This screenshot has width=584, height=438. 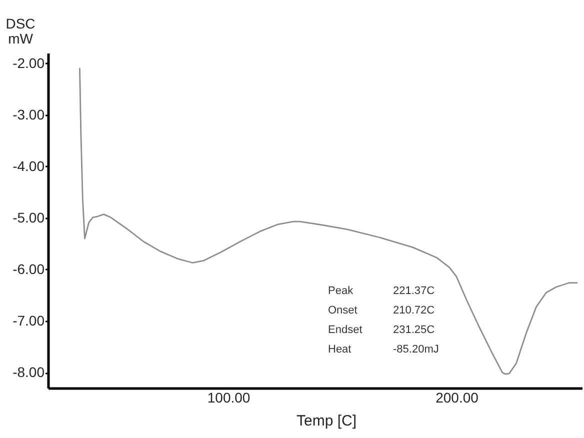 What do you see at coordinates (28, 372) in the screenshot?
I see `y-tick-label: -8.00` at bounding box center [28, 372].